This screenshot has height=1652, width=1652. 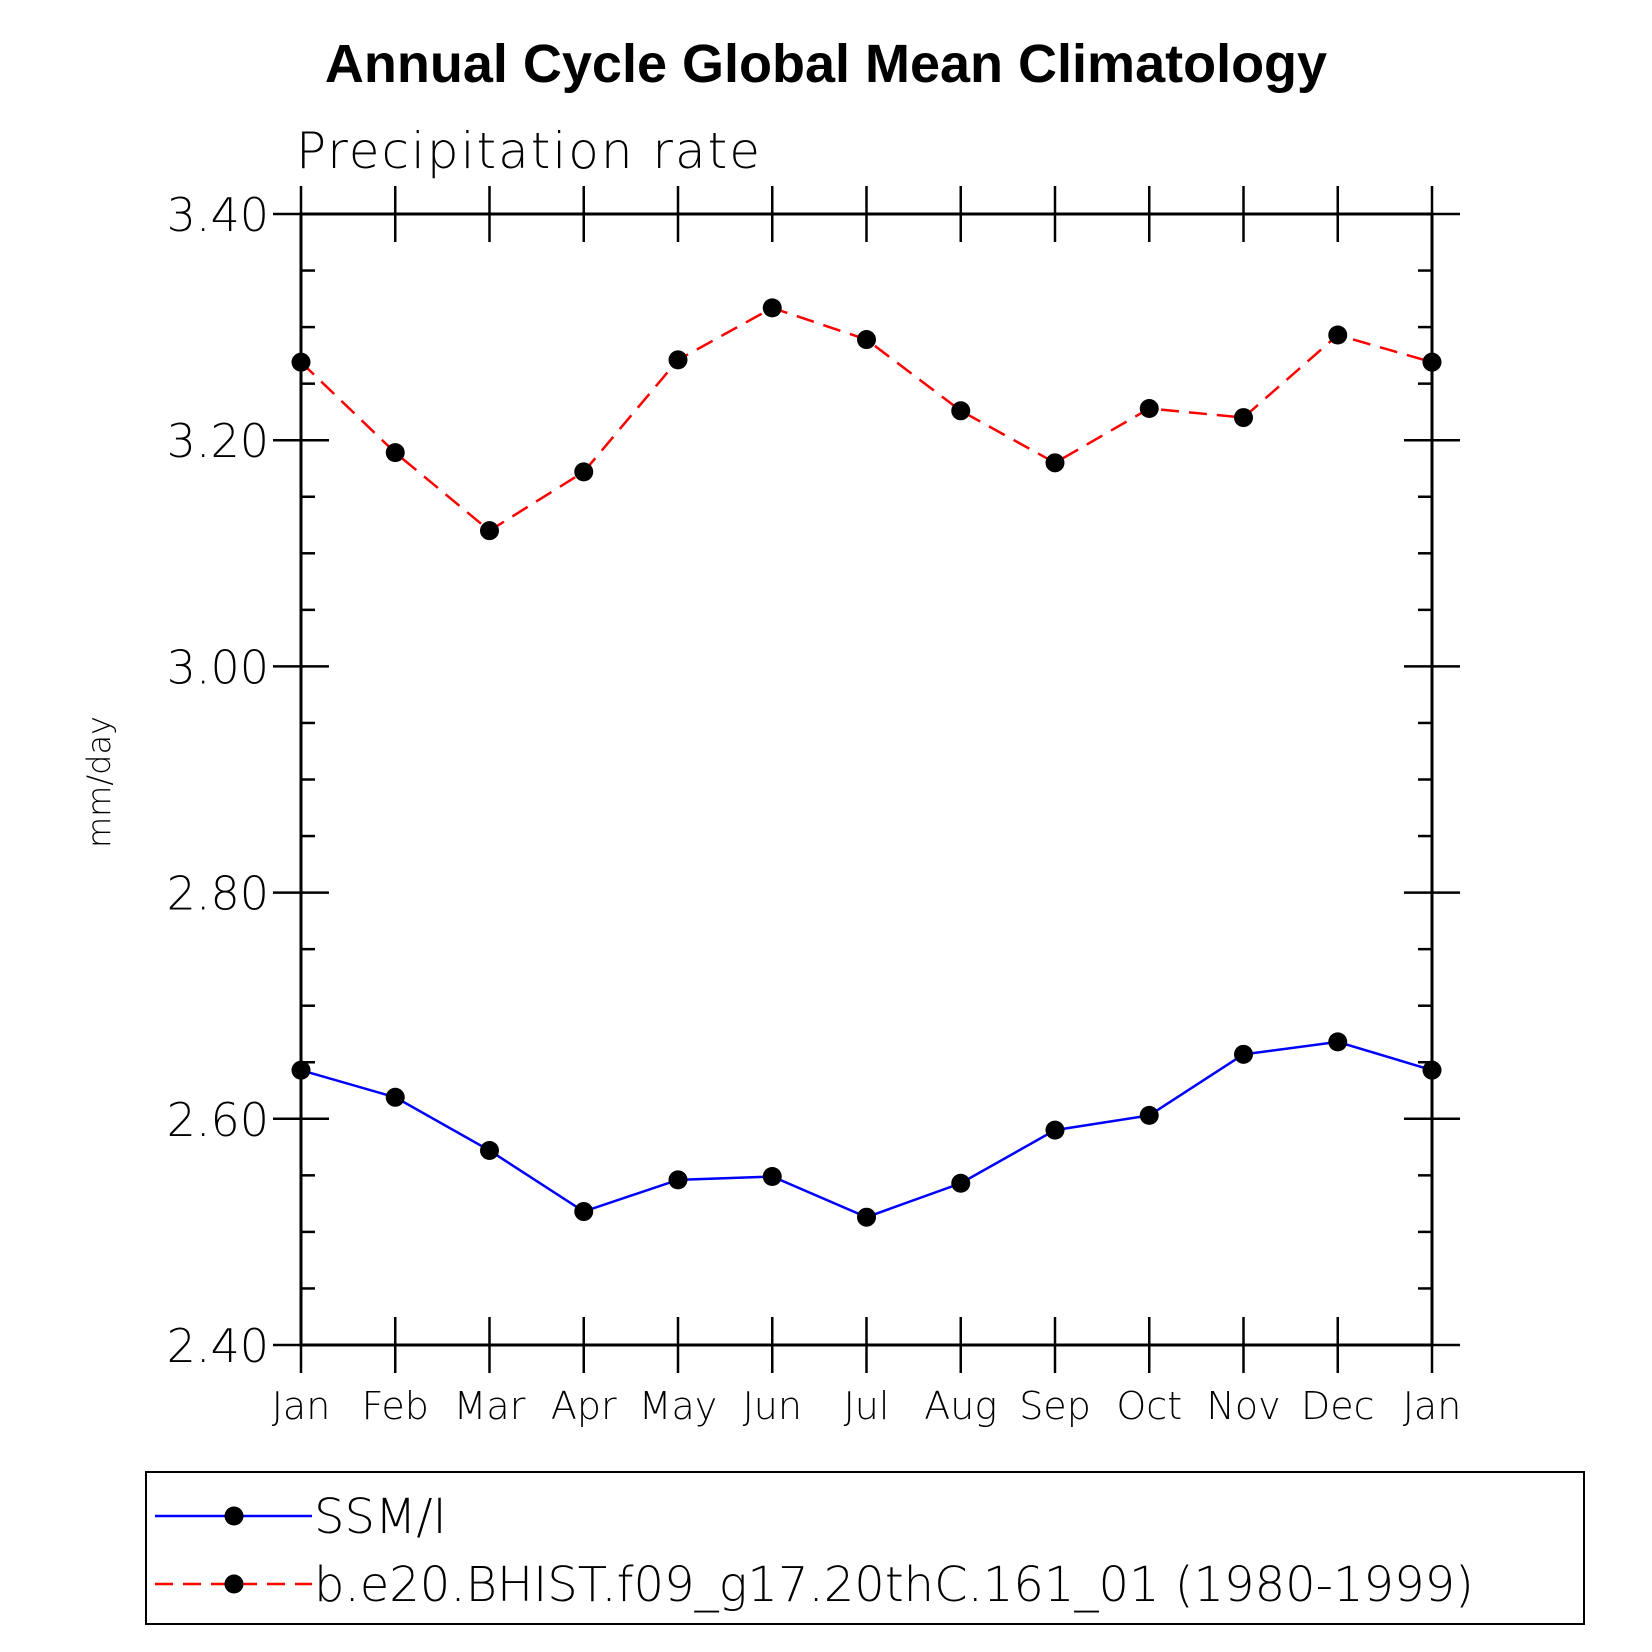 What do you see at coordinates (490, 1406) in the screenshot?
I see `x-tick-label: Mar` at bounding box center [490, 1406].